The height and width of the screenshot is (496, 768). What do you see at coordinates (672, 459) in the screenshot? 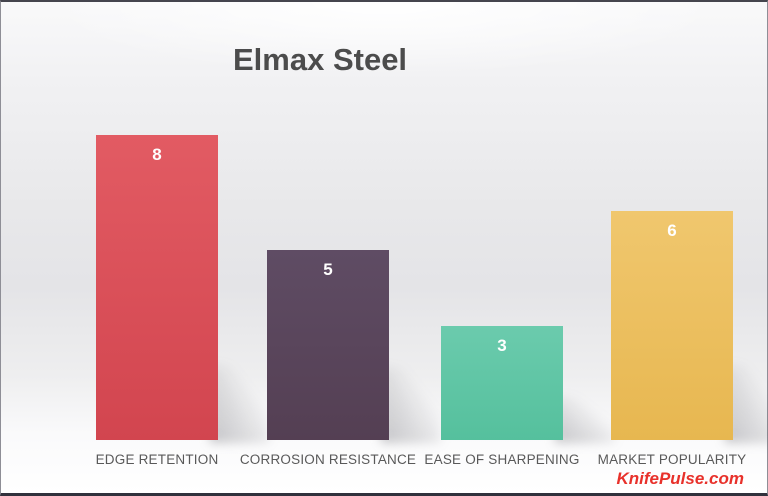
I see `category-label-market-popularity: MARKET POPULARITY` at bounding box center [672, 459].